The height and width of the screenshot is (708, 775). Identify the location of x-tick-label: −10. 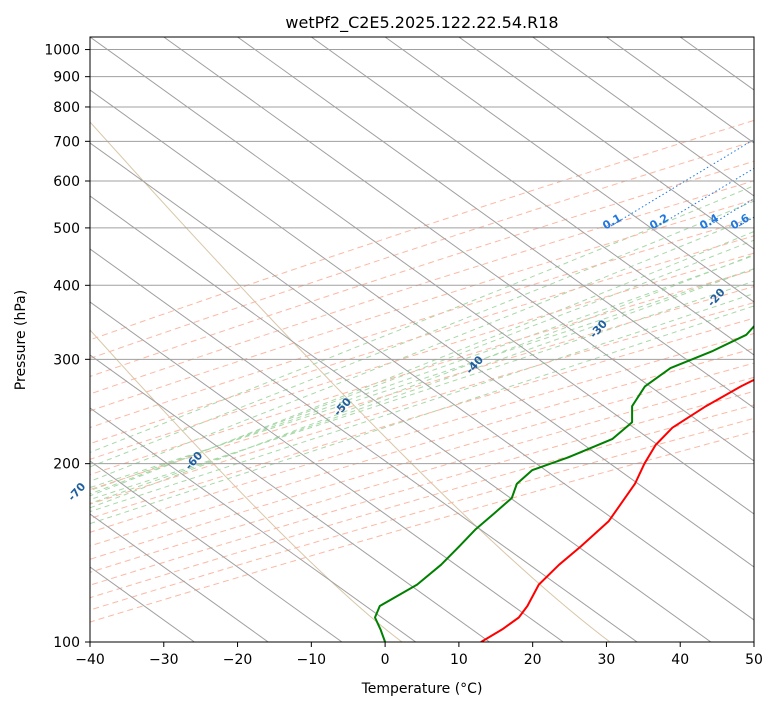
(312, 660).